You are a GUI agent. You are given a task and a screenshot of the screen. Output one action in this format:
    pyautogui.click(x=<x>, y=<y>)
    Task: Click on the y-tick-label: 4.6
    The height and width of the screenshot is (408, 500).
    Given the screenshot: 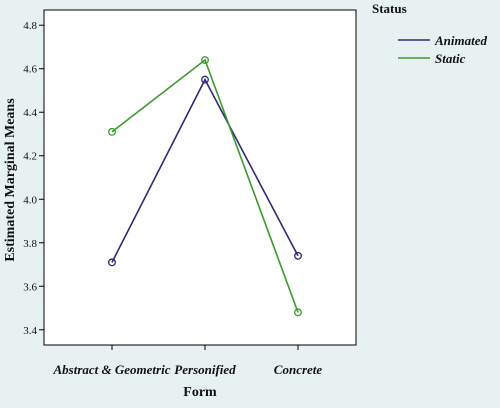 What is the action you would take?
    pyautogui.click(x=30, y=70)
    